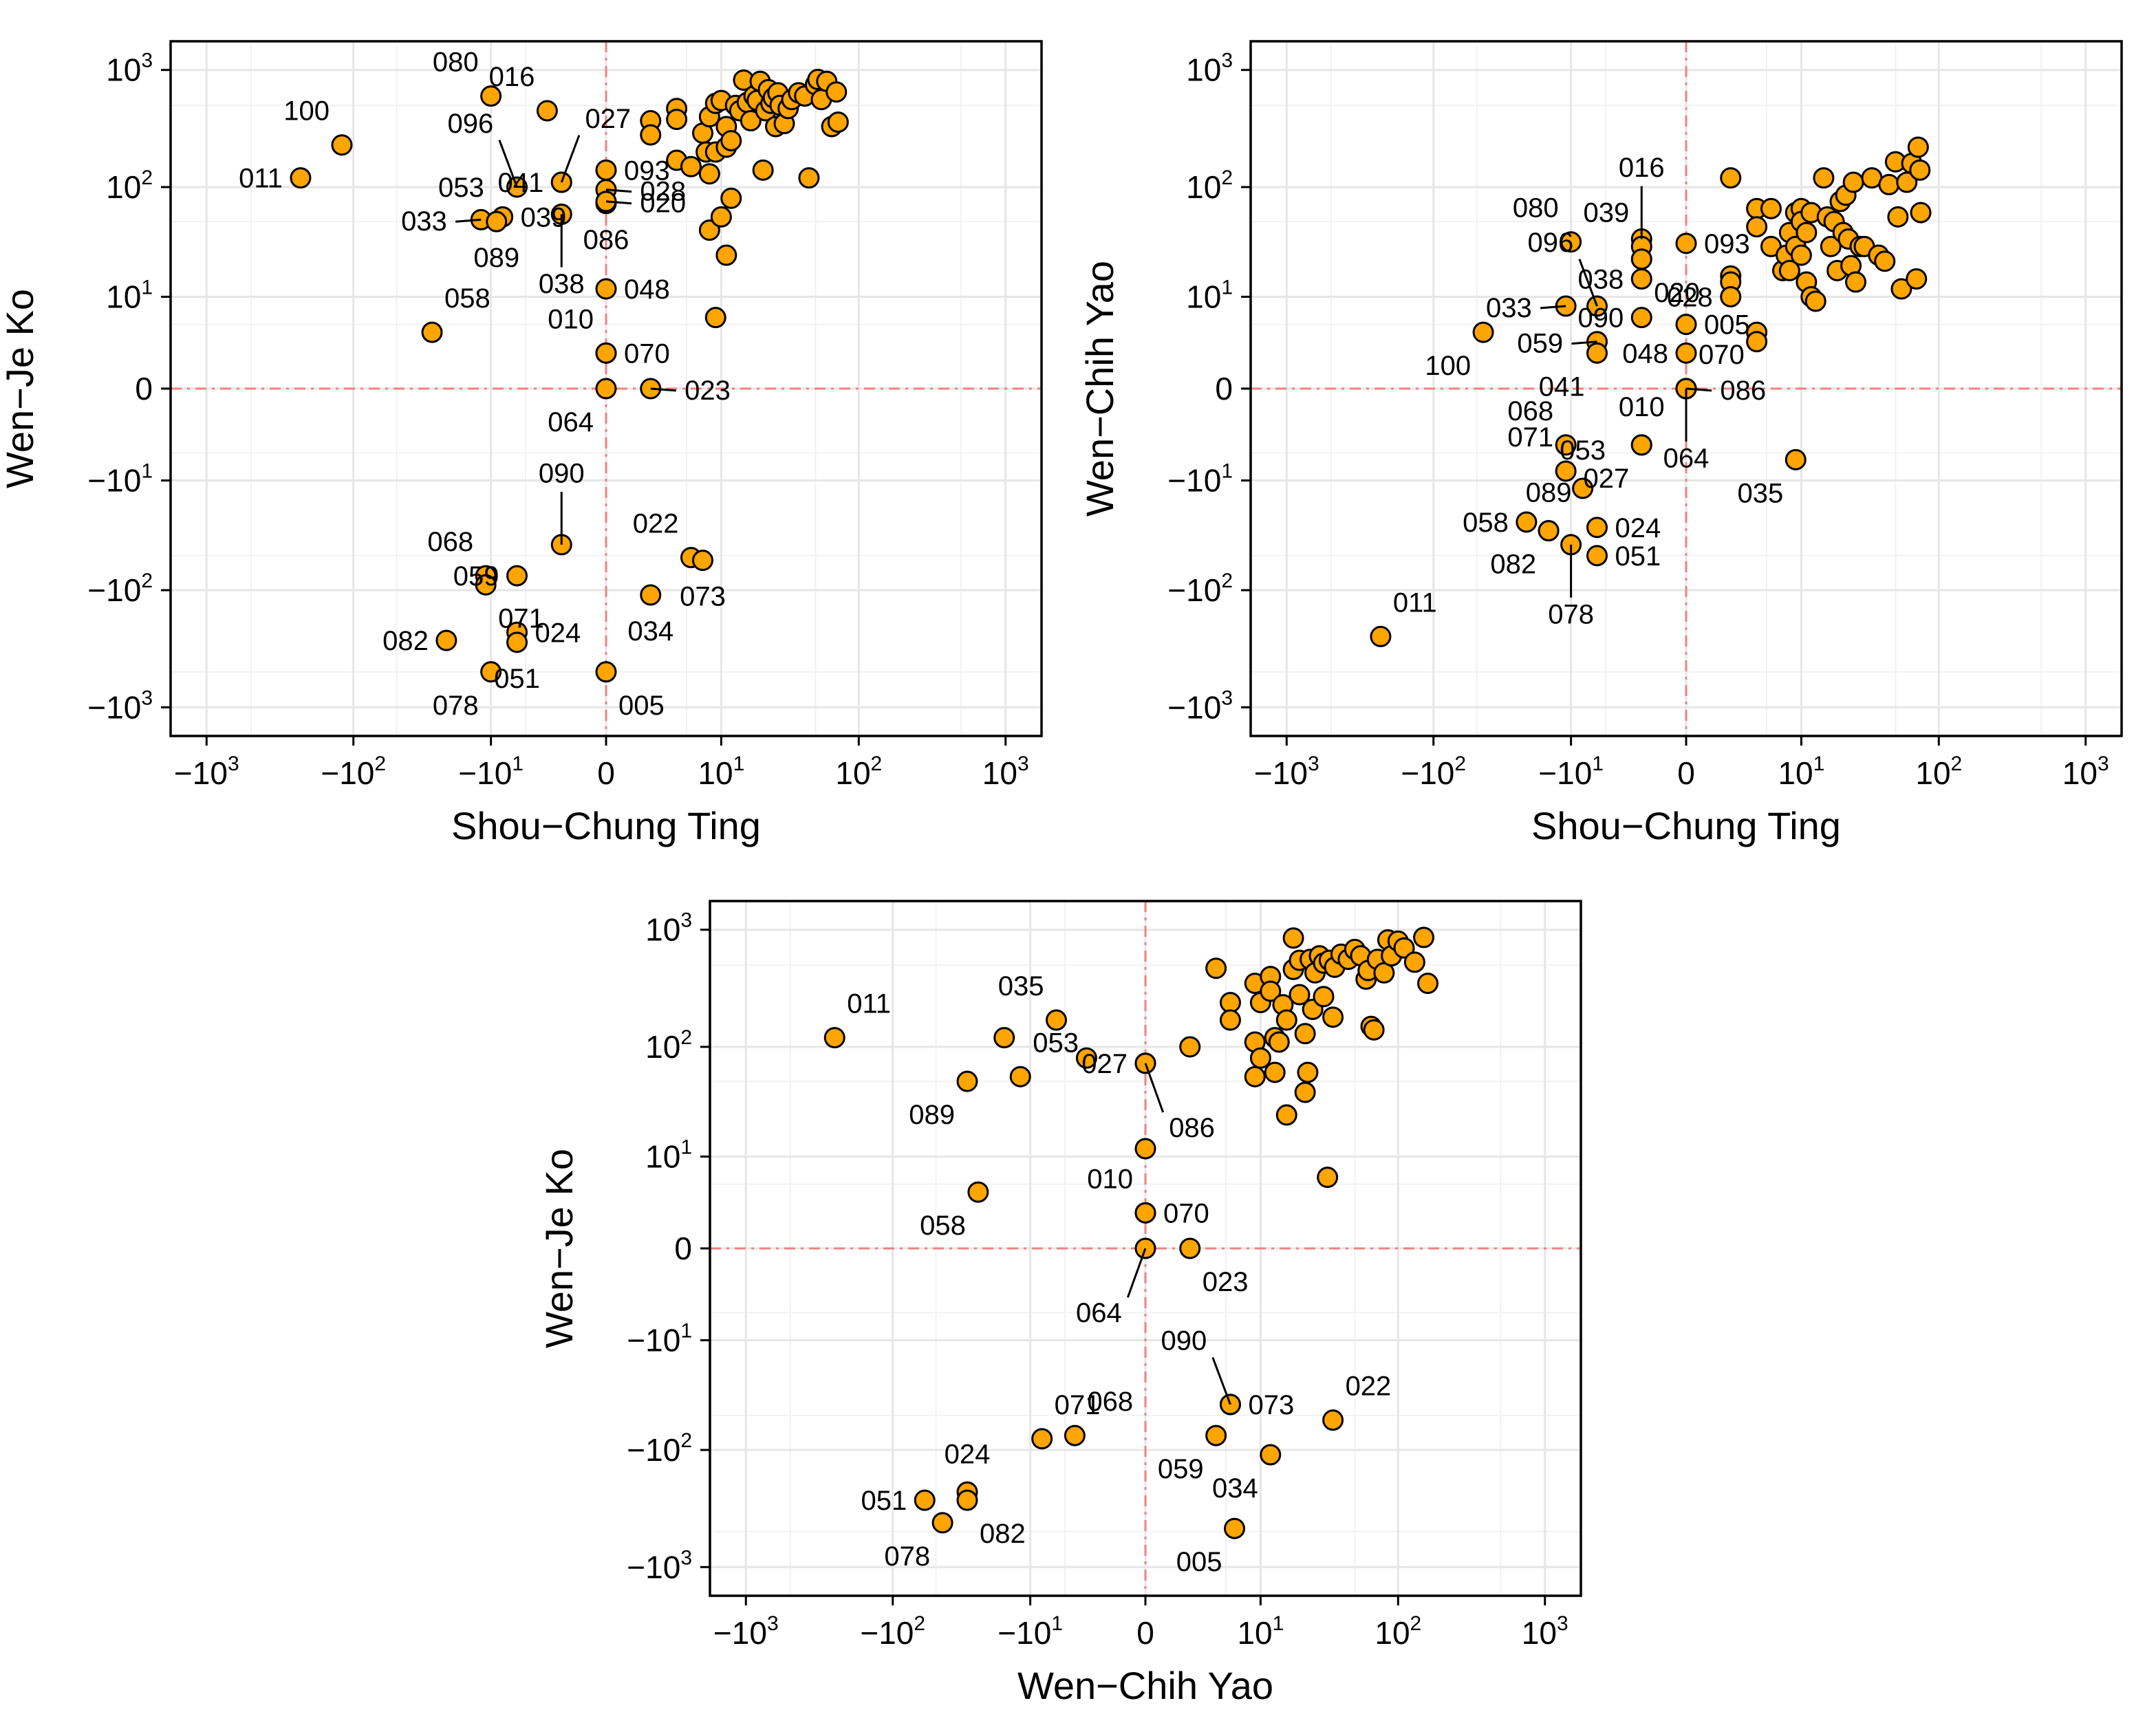 The height and width of the screenshot is (1723, 2156). Describe the element at coordinates (569, 376) in the screenshot. I see `points` at that location.